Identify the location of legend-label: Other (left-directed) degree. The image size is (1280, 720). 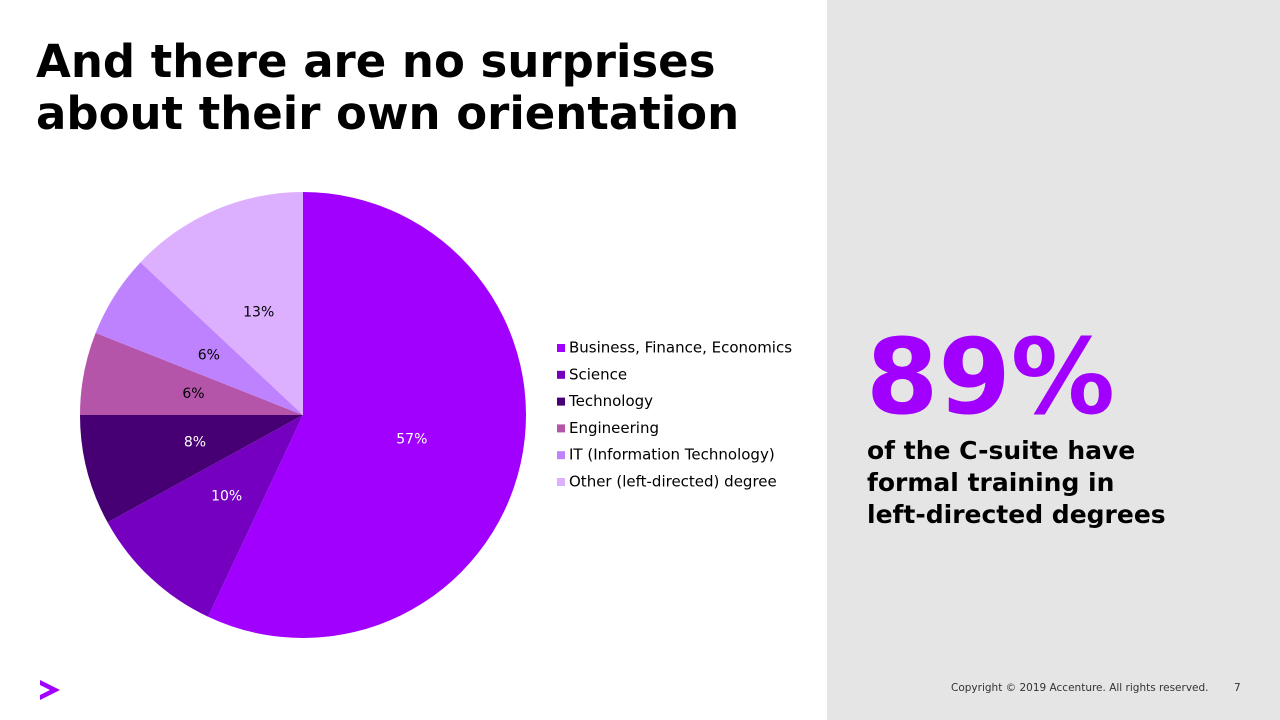
(673, 482).